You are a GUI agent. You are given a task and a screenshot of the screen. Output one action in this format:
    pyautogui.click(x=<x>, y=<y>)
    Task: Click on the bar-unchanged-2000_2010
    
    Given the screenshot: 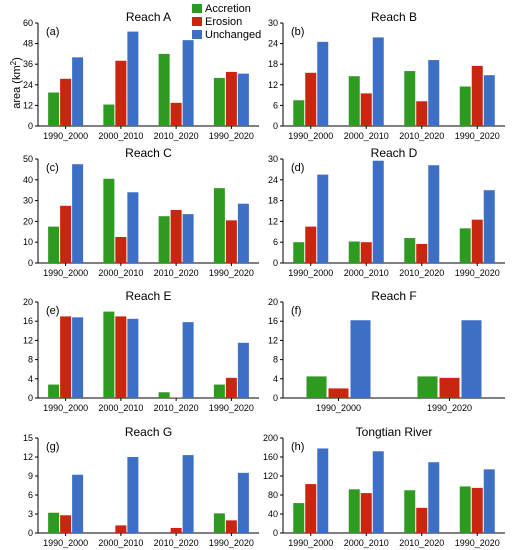 What is the action you would take?
    pyautogui.click(x=133, y=495)
    